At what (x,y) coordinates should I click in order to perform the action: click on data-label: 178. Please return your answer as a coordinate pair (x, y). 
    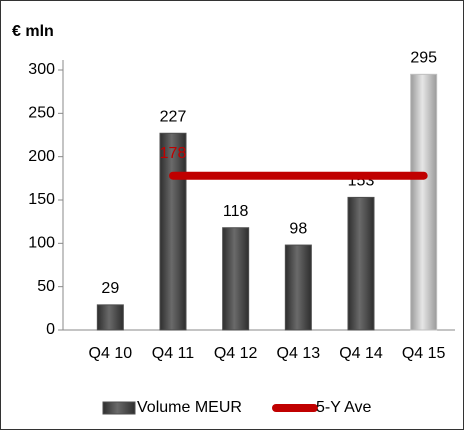
    Looking at the image, I should click on (173, 153).